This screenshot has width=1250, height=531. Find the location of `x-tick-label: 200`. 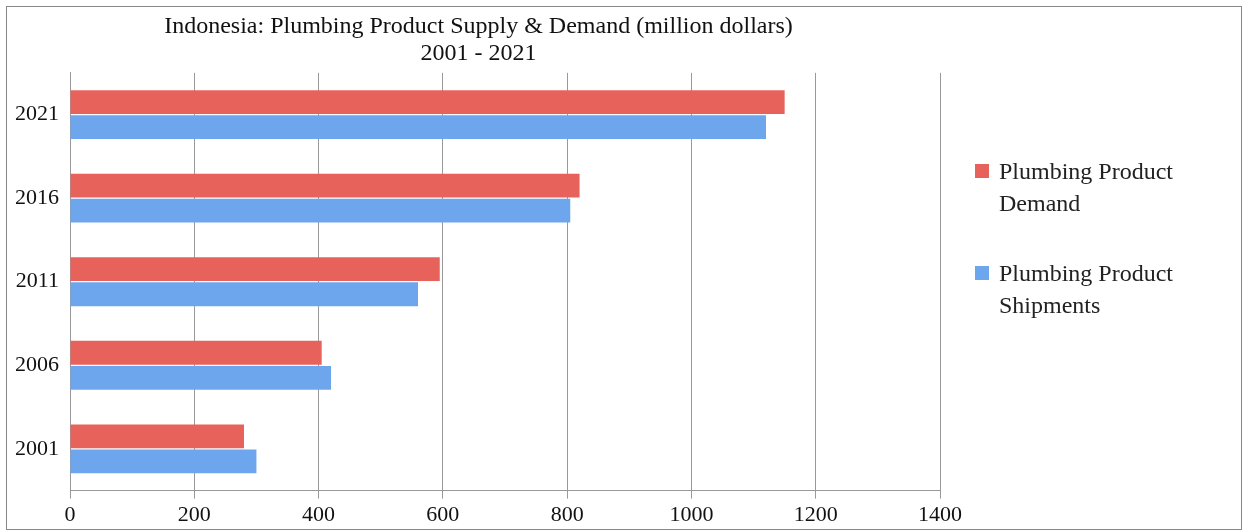

x-tick-label: 200 is located at coordinates (194, 513).